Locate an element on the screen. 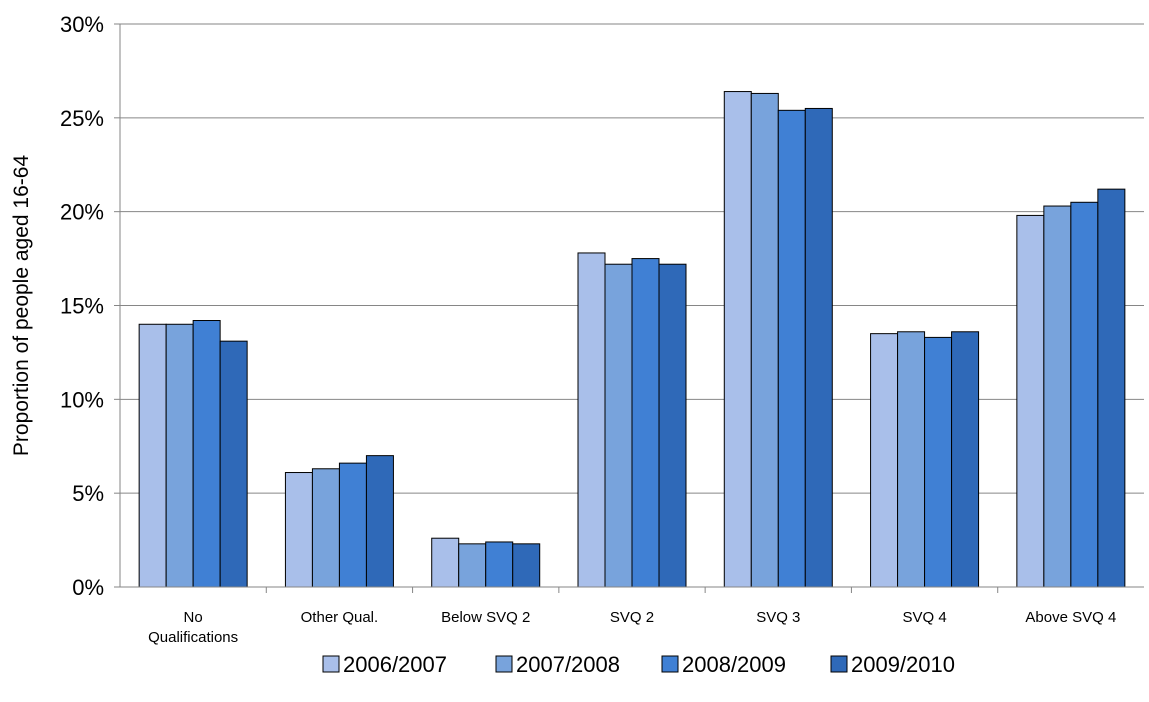 This screenshot has width=1149, height=702. x-tick-label: SVQ 4 is located at coordinates (924, 617).